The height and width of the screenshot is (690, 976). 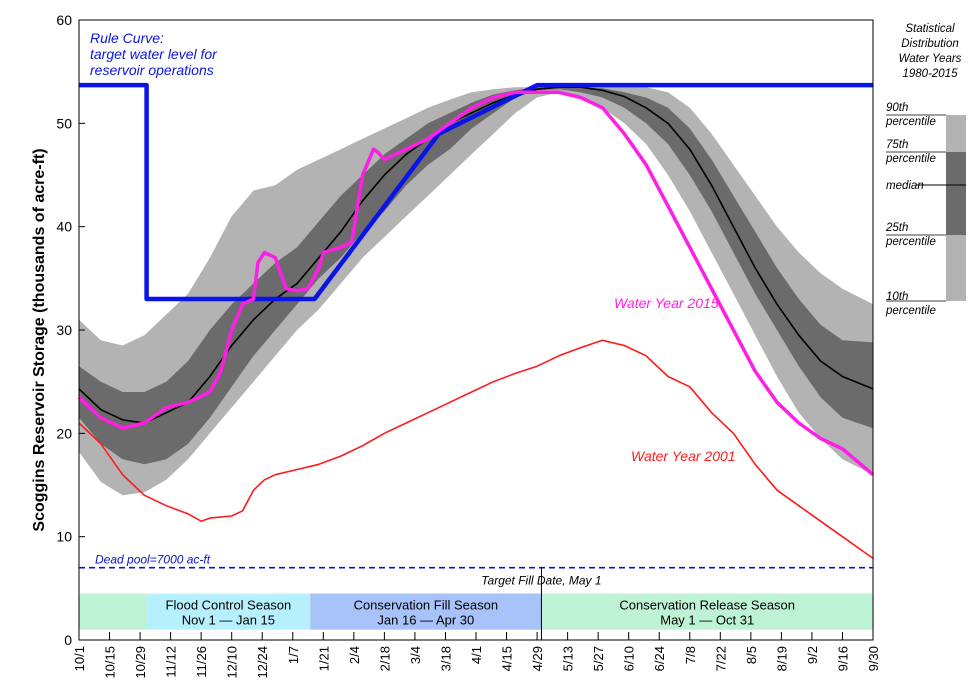 I want to click on x-tick-label: 1/21, so click(x=323, y=658).